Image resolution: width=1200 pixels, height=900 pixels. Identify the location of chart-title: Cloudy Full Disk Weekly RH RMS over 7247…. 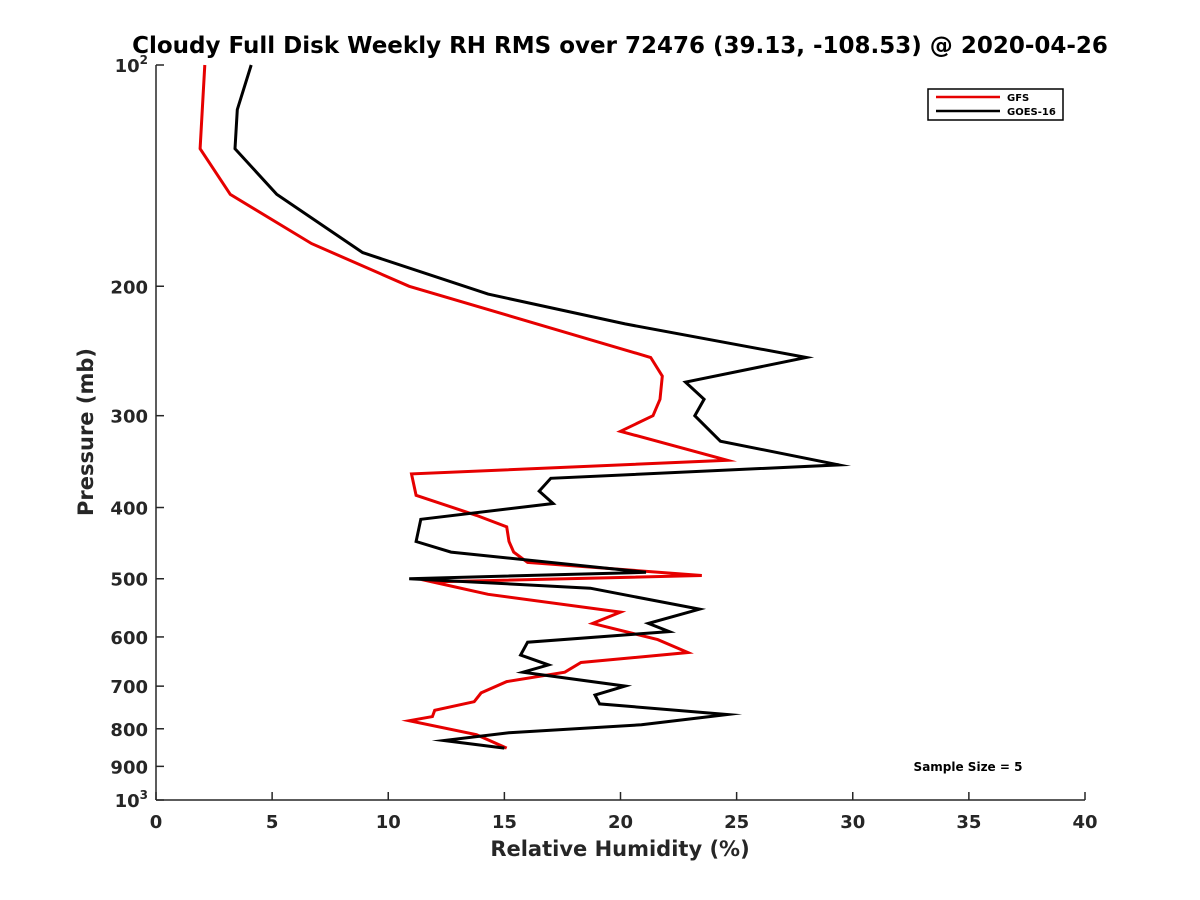
(620, 46).